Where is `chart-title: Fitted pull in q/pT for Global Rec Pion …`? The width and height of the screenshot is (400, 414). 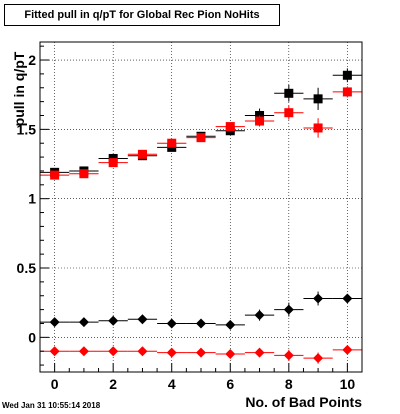 chart-title: Fitted pull in q/pT for Global Rec Pion … is located at coordinates (142, 15).